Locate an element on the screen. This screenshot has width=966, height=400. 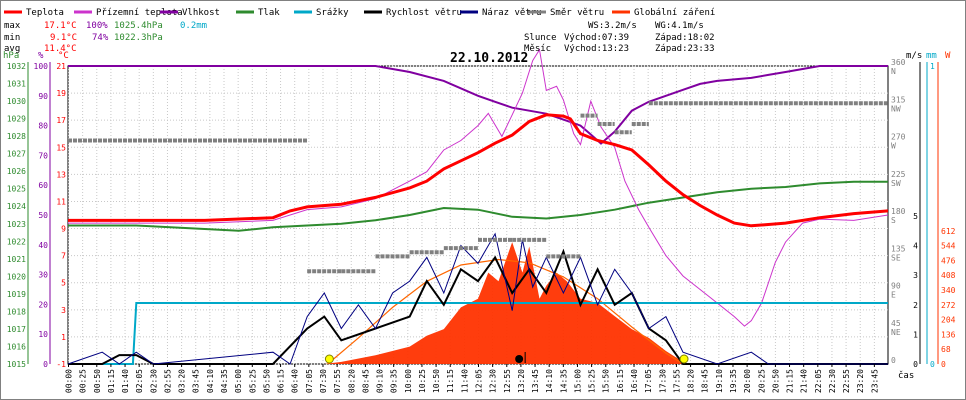
legend-label: Náraz větru is located at coordinates (512, 13).